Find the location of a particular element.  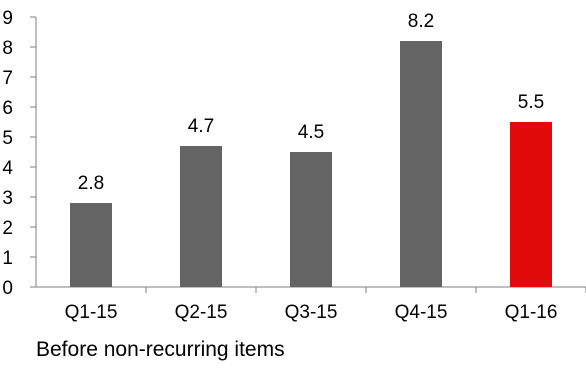

data-label: 5.5 is located at coordinates (531, 102).